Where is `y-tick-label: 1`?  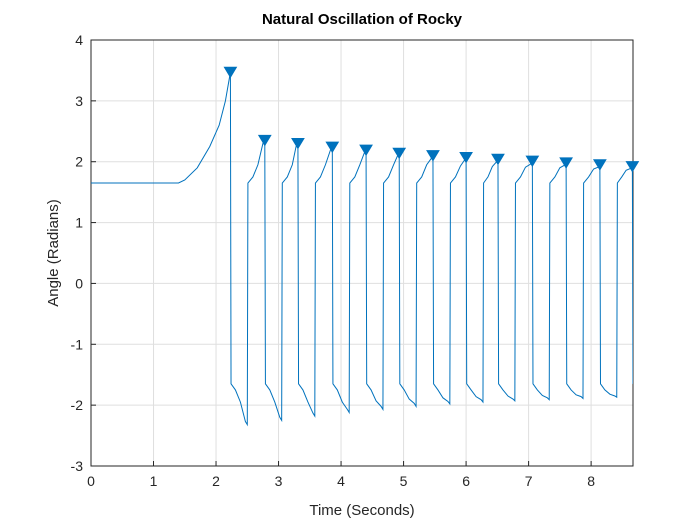 y-tick-label: 1 is located at coordinates (79, 223).